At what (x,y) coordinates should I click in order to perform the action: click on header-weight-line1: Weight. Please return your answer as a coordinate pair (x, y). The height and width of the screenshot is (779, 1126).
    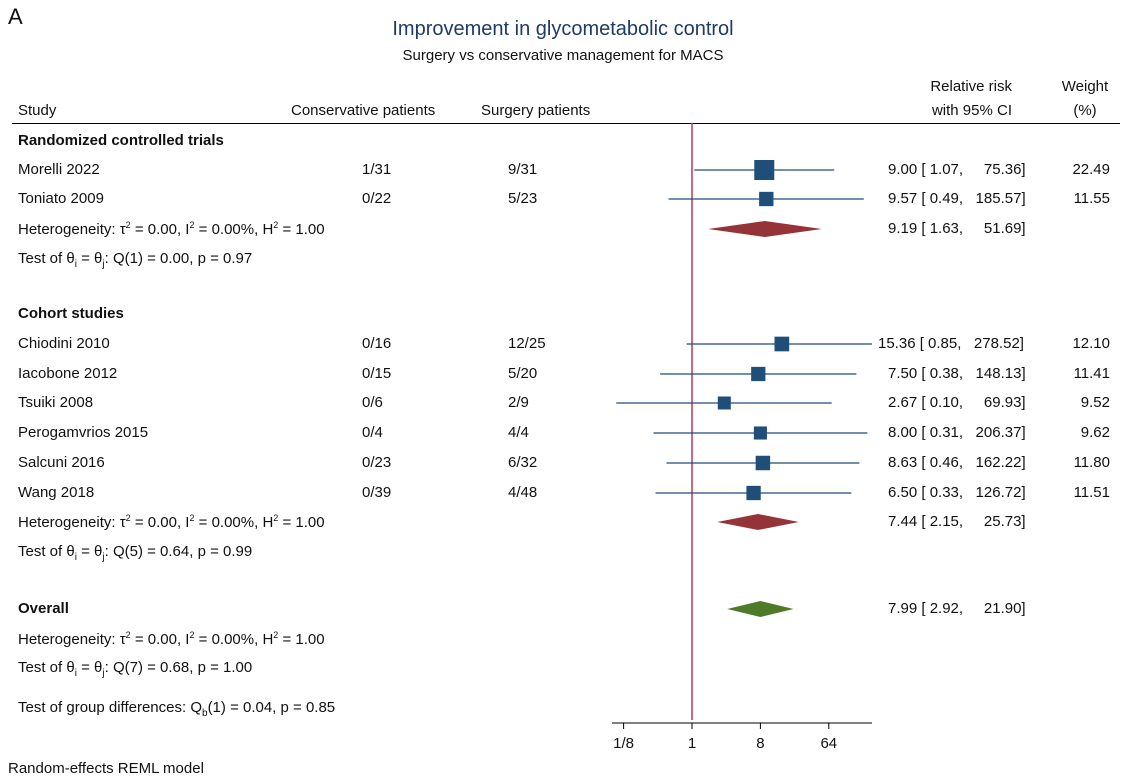
    Looking at the image, I should click on (1085, 86).